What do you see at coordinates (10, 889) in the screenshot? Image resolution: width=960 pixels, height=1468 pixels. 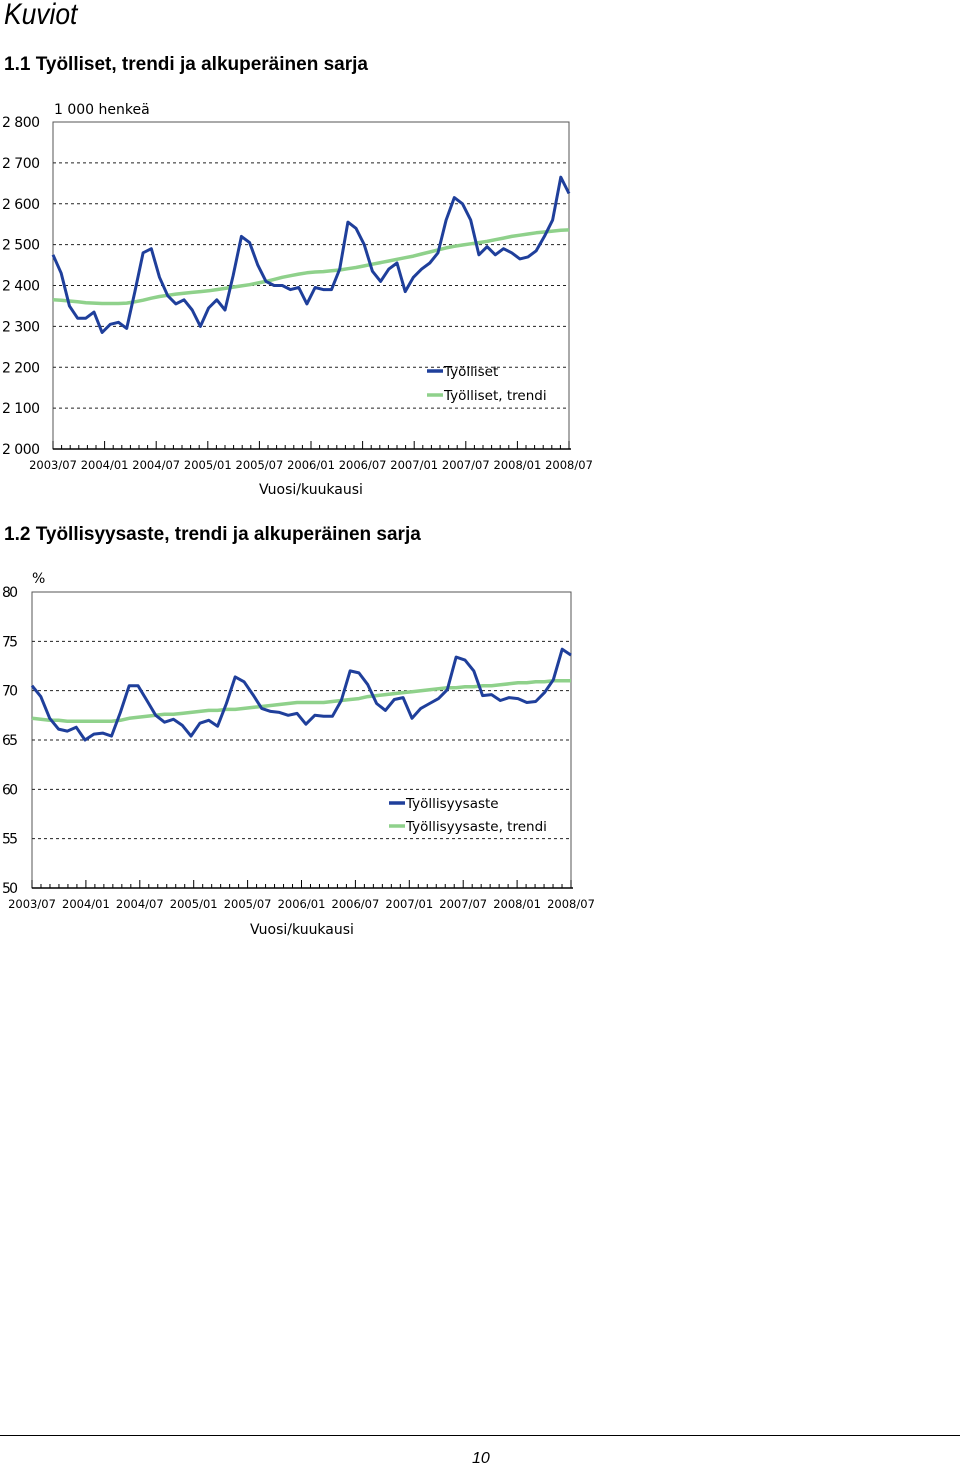 I see `y-tick-label: 50` at bounding box center [10, 889].